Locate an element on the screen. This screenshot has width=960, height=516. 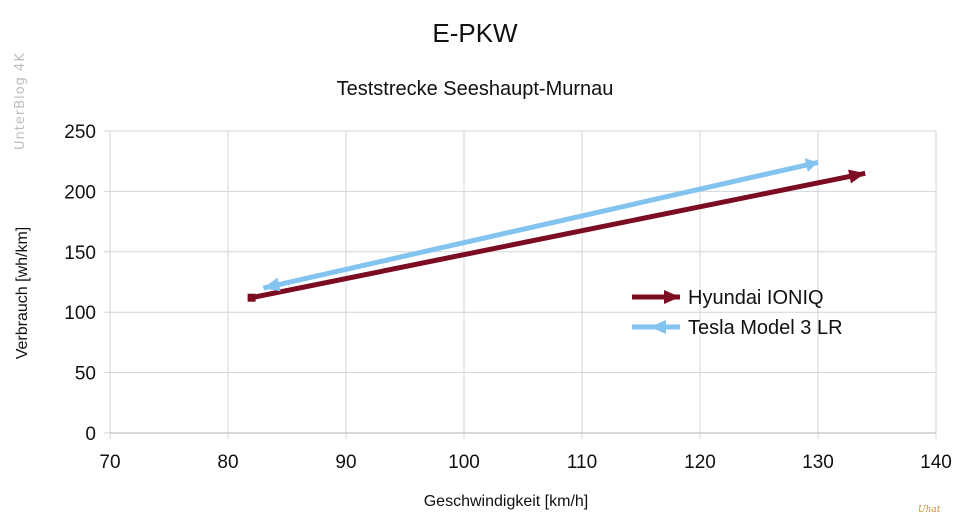
x-tick-label: 70 is located at coordinates (109, 462).